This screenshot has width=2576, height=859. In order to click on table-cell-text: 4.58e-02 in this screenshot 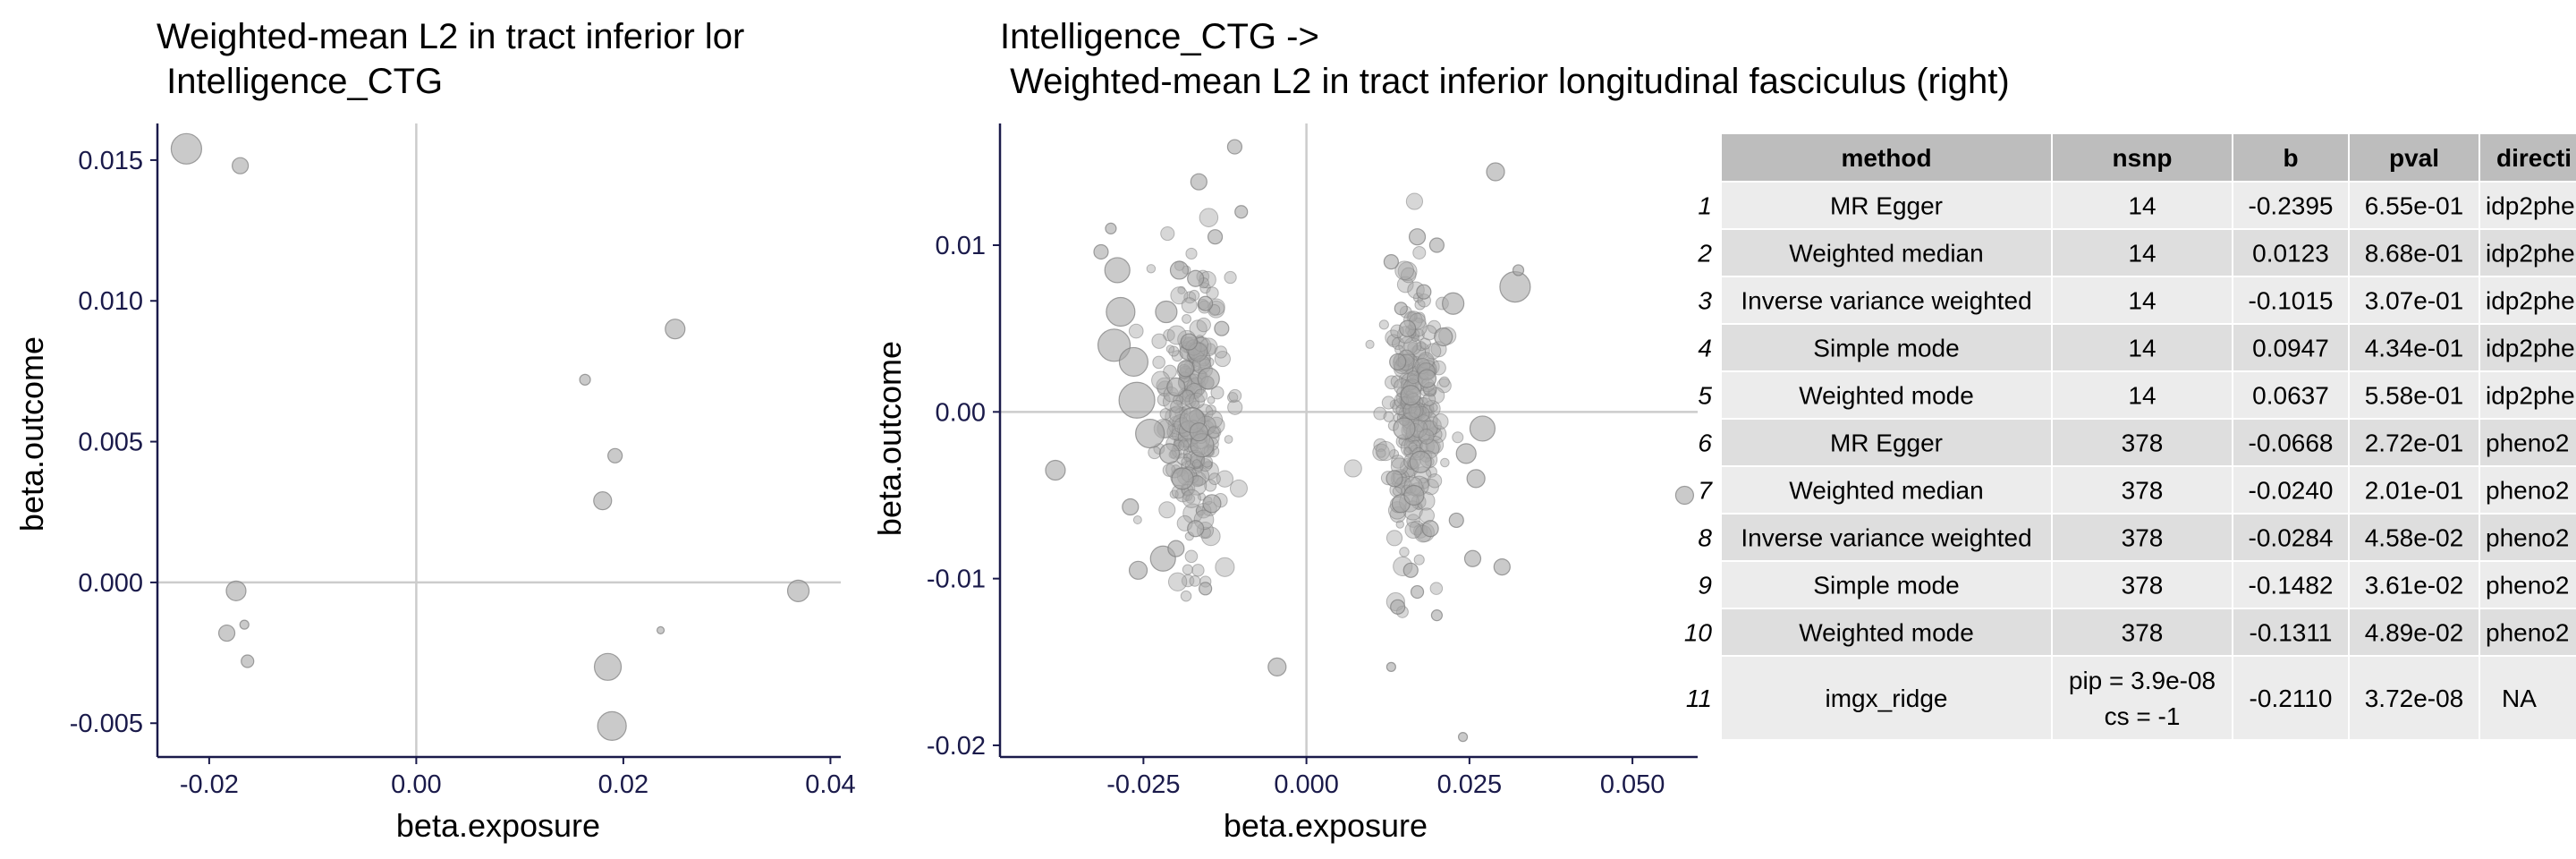, I will do `click(2414, 538)`.